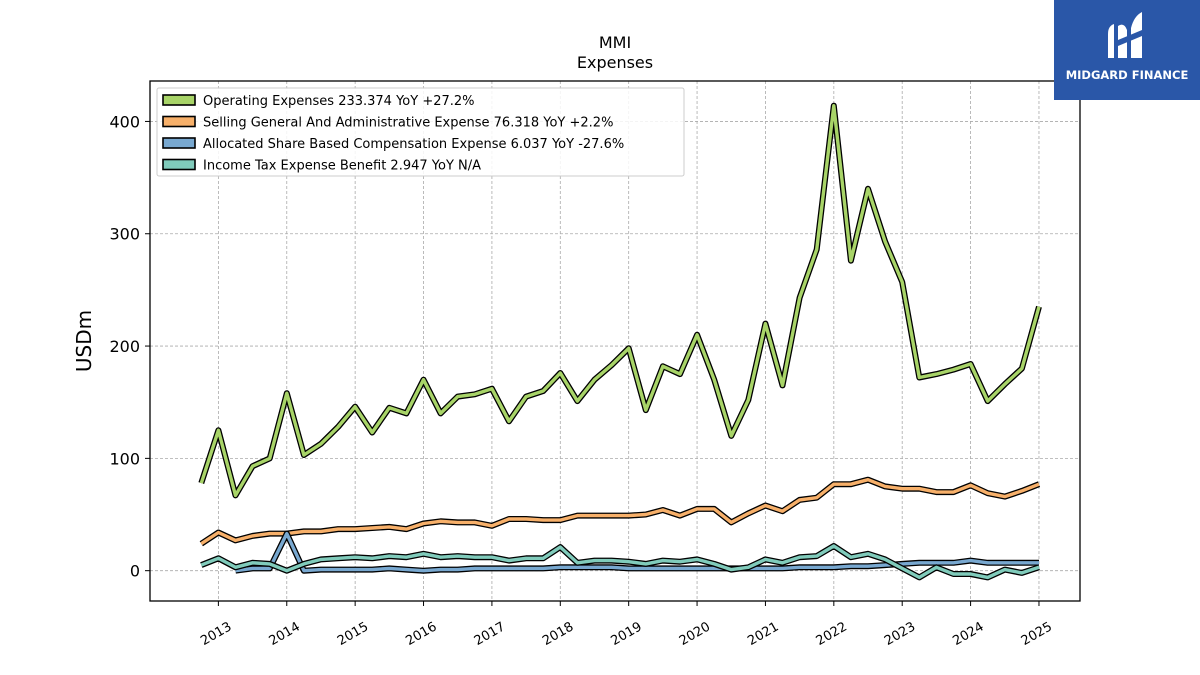 The image size is (1200, 675). Describe the element at coordinates (558, 634) in the screenshot. I see `x-tick-label: 2018` at that location.